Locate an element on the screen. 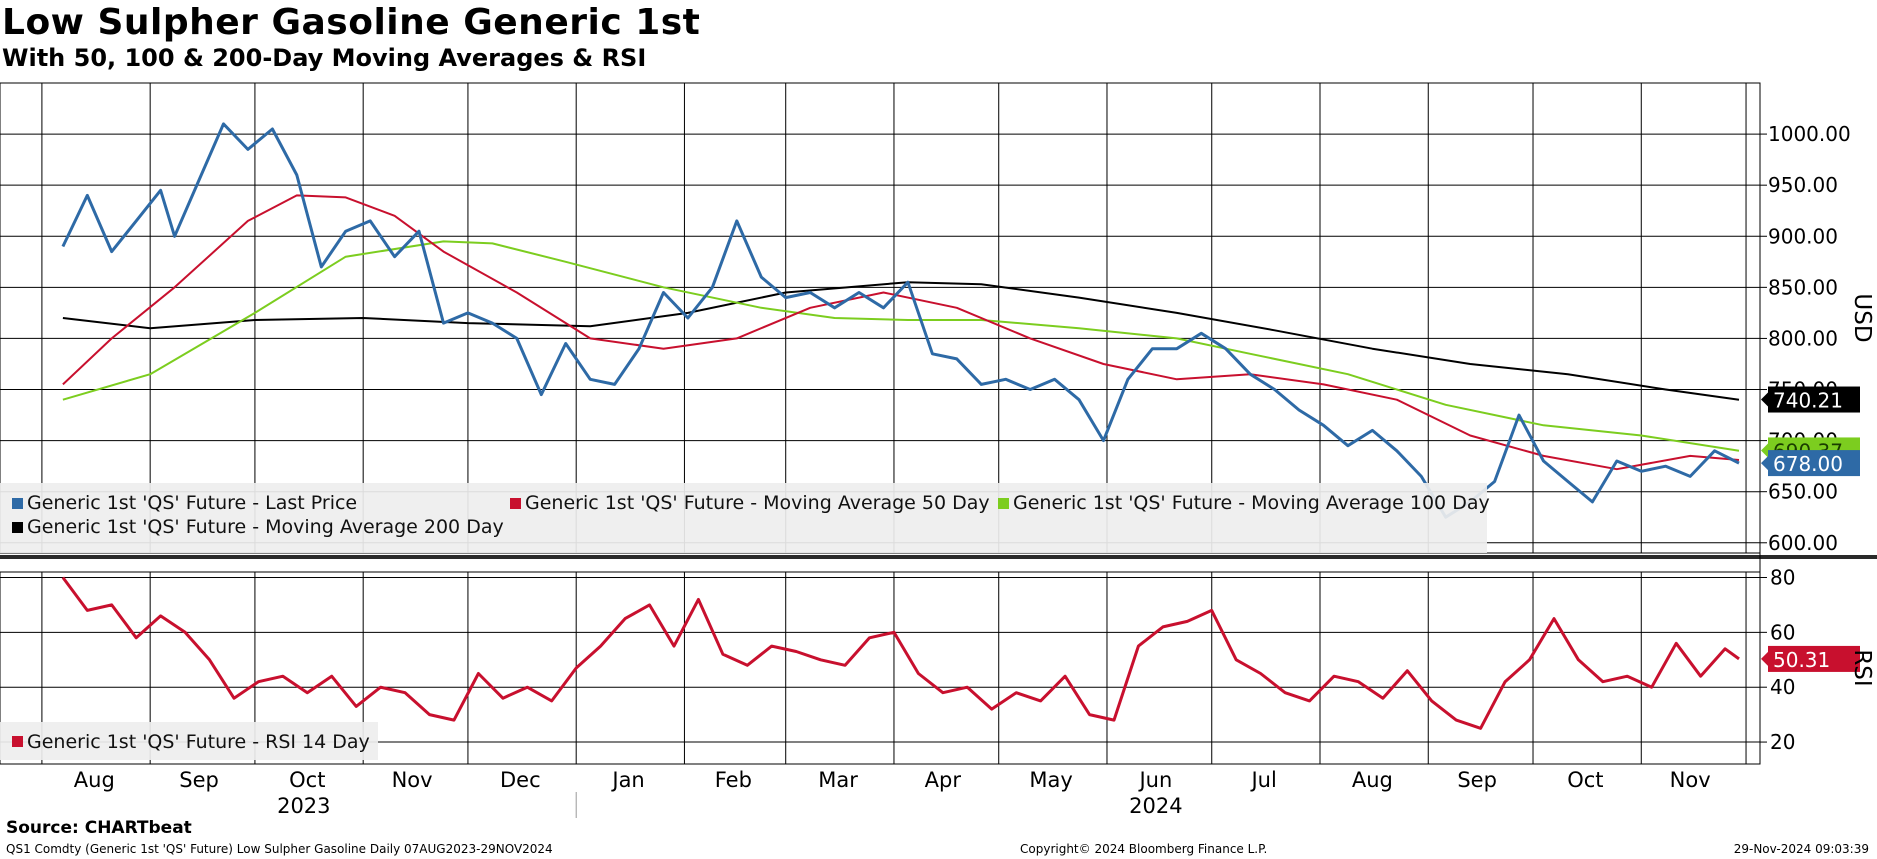 The image size is (1877, 859). rsi-axis-title: RSI is located at coordinates (1862, 667).